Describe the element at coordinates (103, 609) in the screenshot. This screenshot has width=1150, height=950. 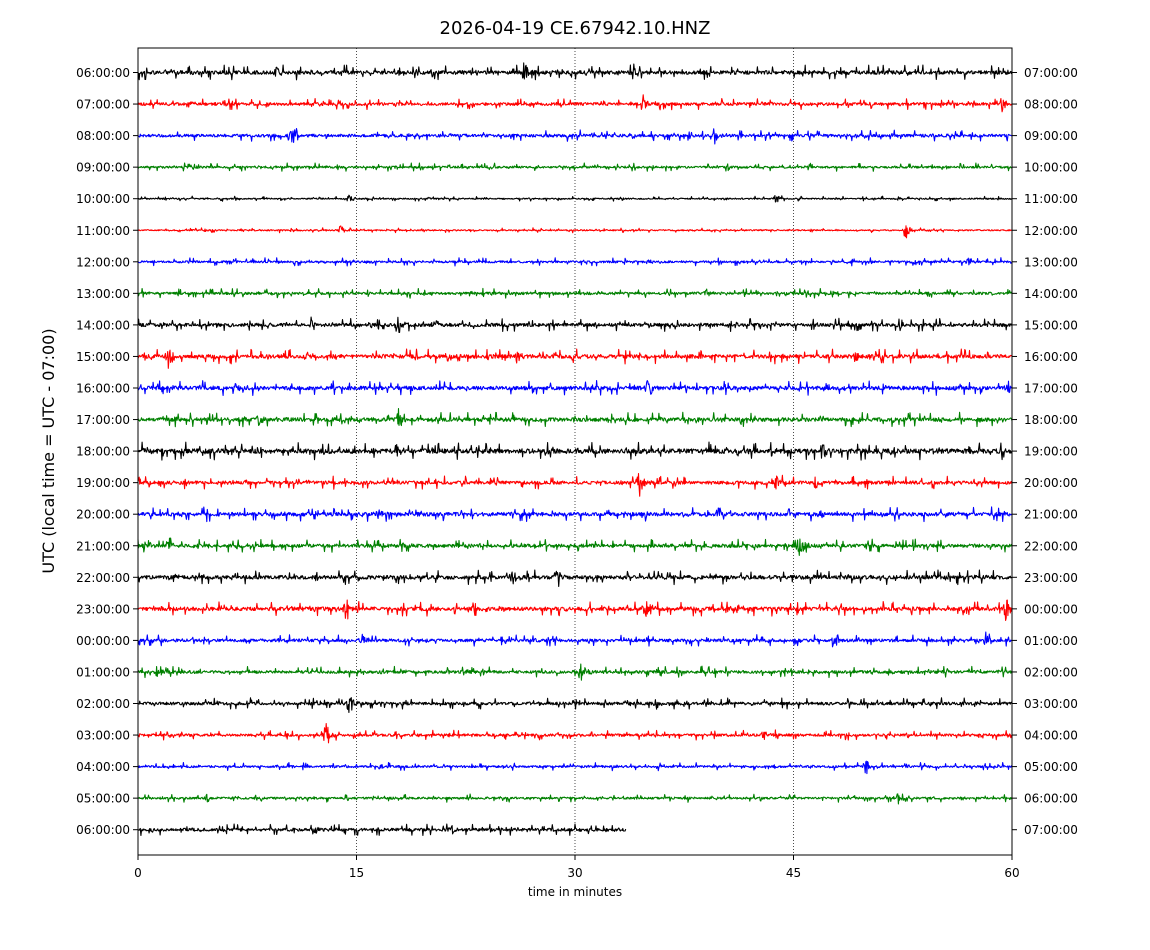
I see `left-tick-label: 23:00:00` at that location.